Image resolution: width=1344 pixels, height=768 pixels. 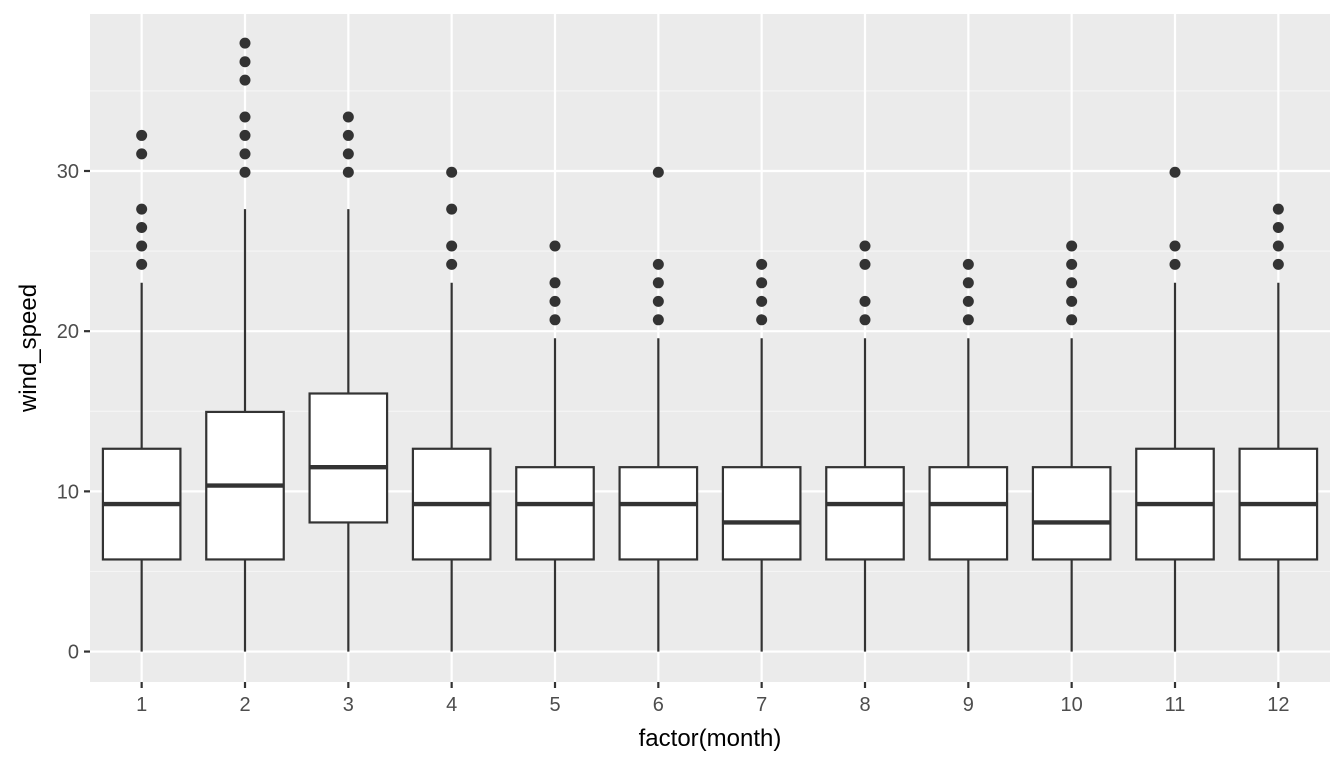 I want to click on x-tick-label: 7, so click(x=761, y=705).